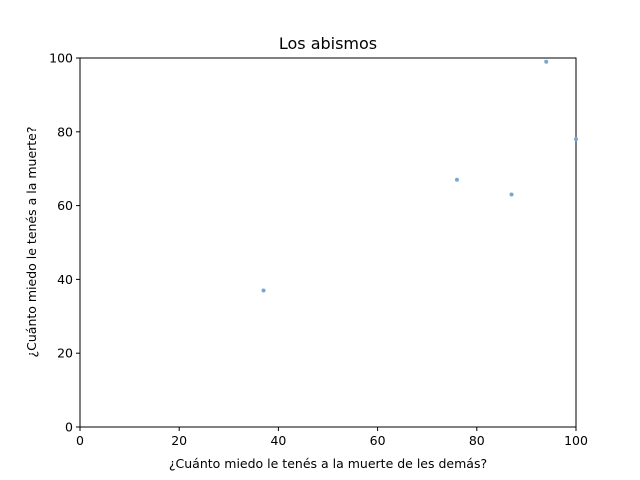 This screenshot has height=480, width=640. Describe the element at coordinates (332, 437) in the screenshot. I see `x-axis: 0 20 40 60 80 100` at that location.